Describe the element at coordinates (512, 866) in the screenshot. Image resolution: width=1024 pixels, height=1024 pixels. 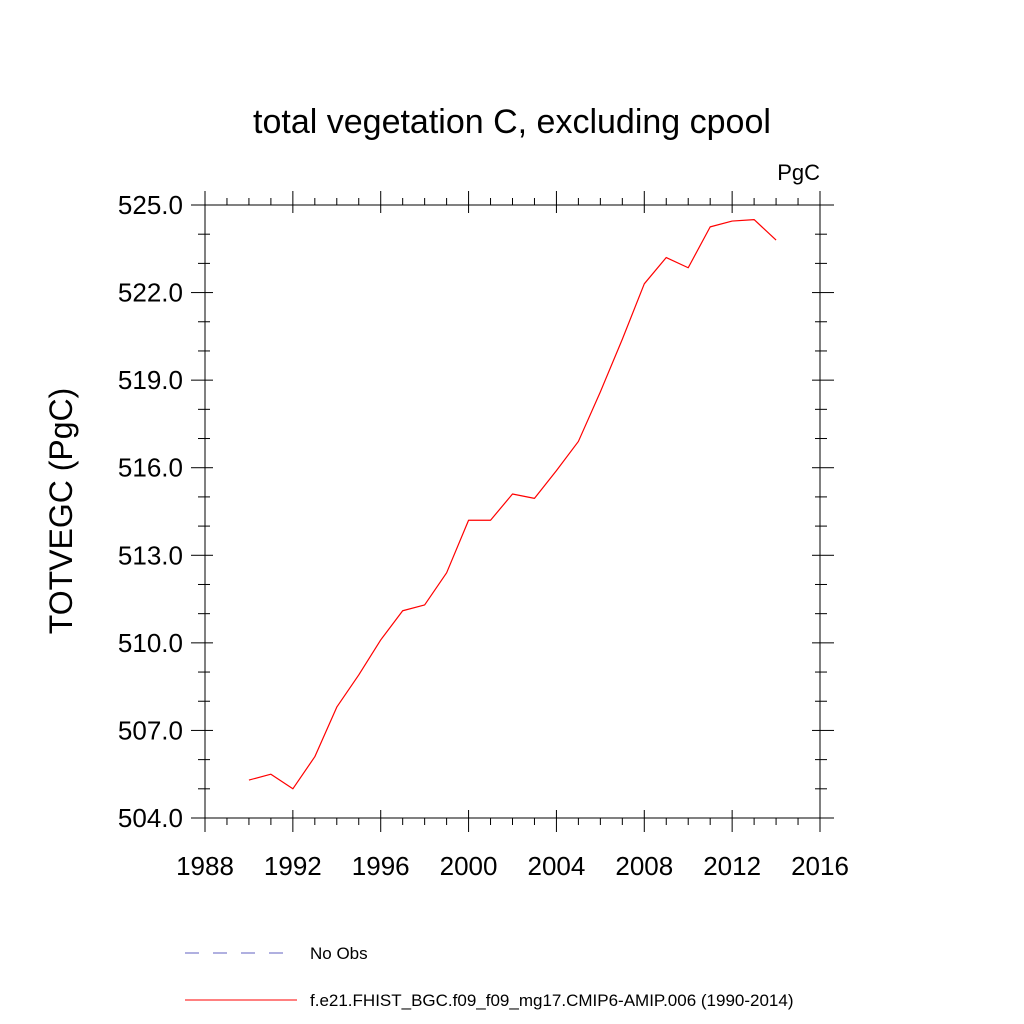
I see `x-tick-labels: 1988 1992 1996 2000 2004 2008 2012 2016` at that location.